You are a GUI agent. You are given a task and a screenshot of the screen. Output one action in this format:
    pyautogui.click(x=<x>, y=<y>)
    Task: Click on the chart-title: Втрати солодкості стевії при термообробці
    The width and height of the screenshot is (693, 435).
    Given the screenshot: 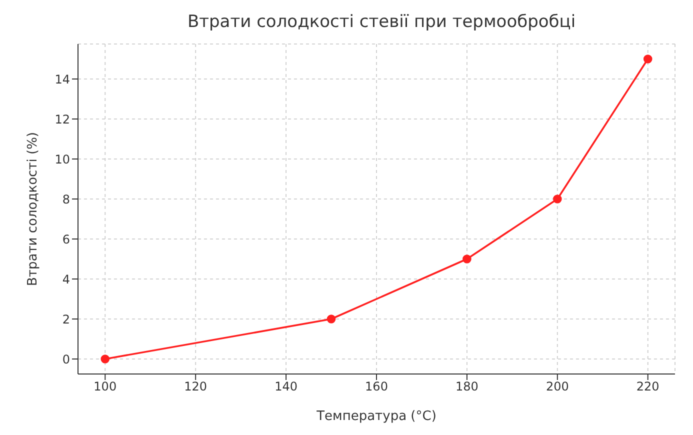 What is the action you would take?
    pyautogui.click(x=381, y=22)
    